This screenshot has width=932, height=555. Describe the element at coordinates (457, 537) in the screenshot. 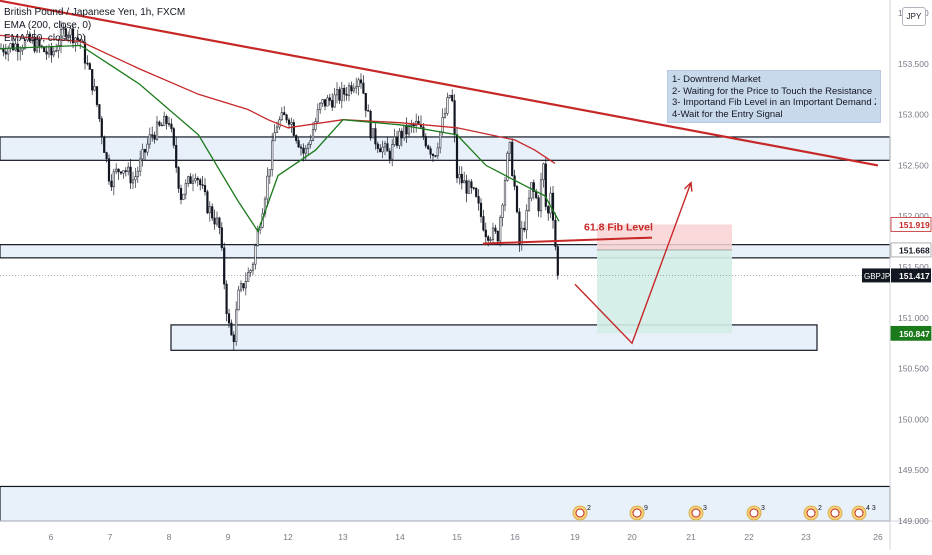

I see `x-tick-label: 15` at that location.